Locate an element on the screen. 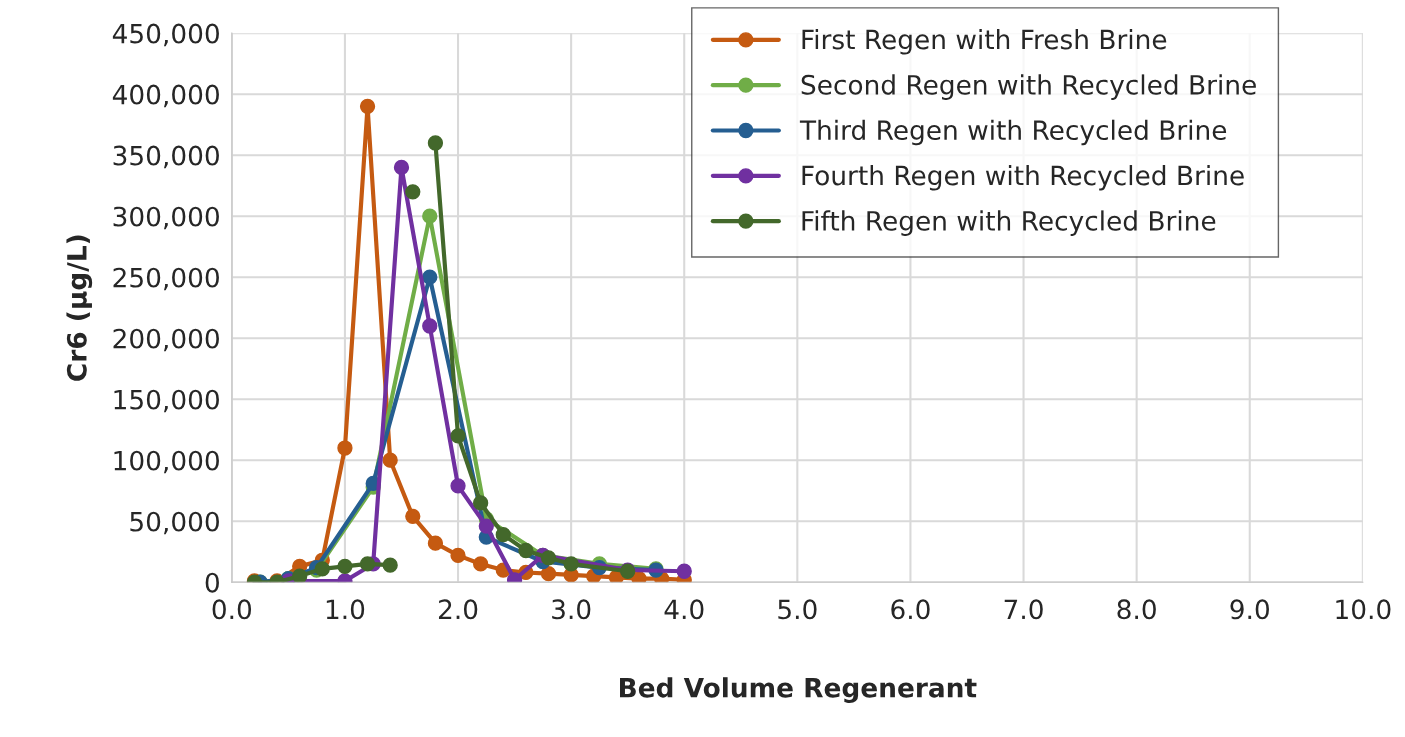  y-tick-label: 200,000 is located at coordinates (166, 340).